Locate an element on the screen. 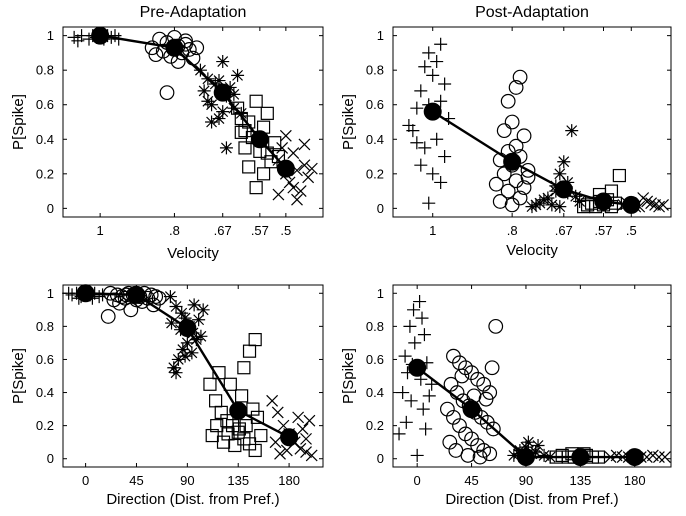 The width and height of the screenshot is (686, 516). y-tick-label: 0.2 is located at coordinates (375, 173).